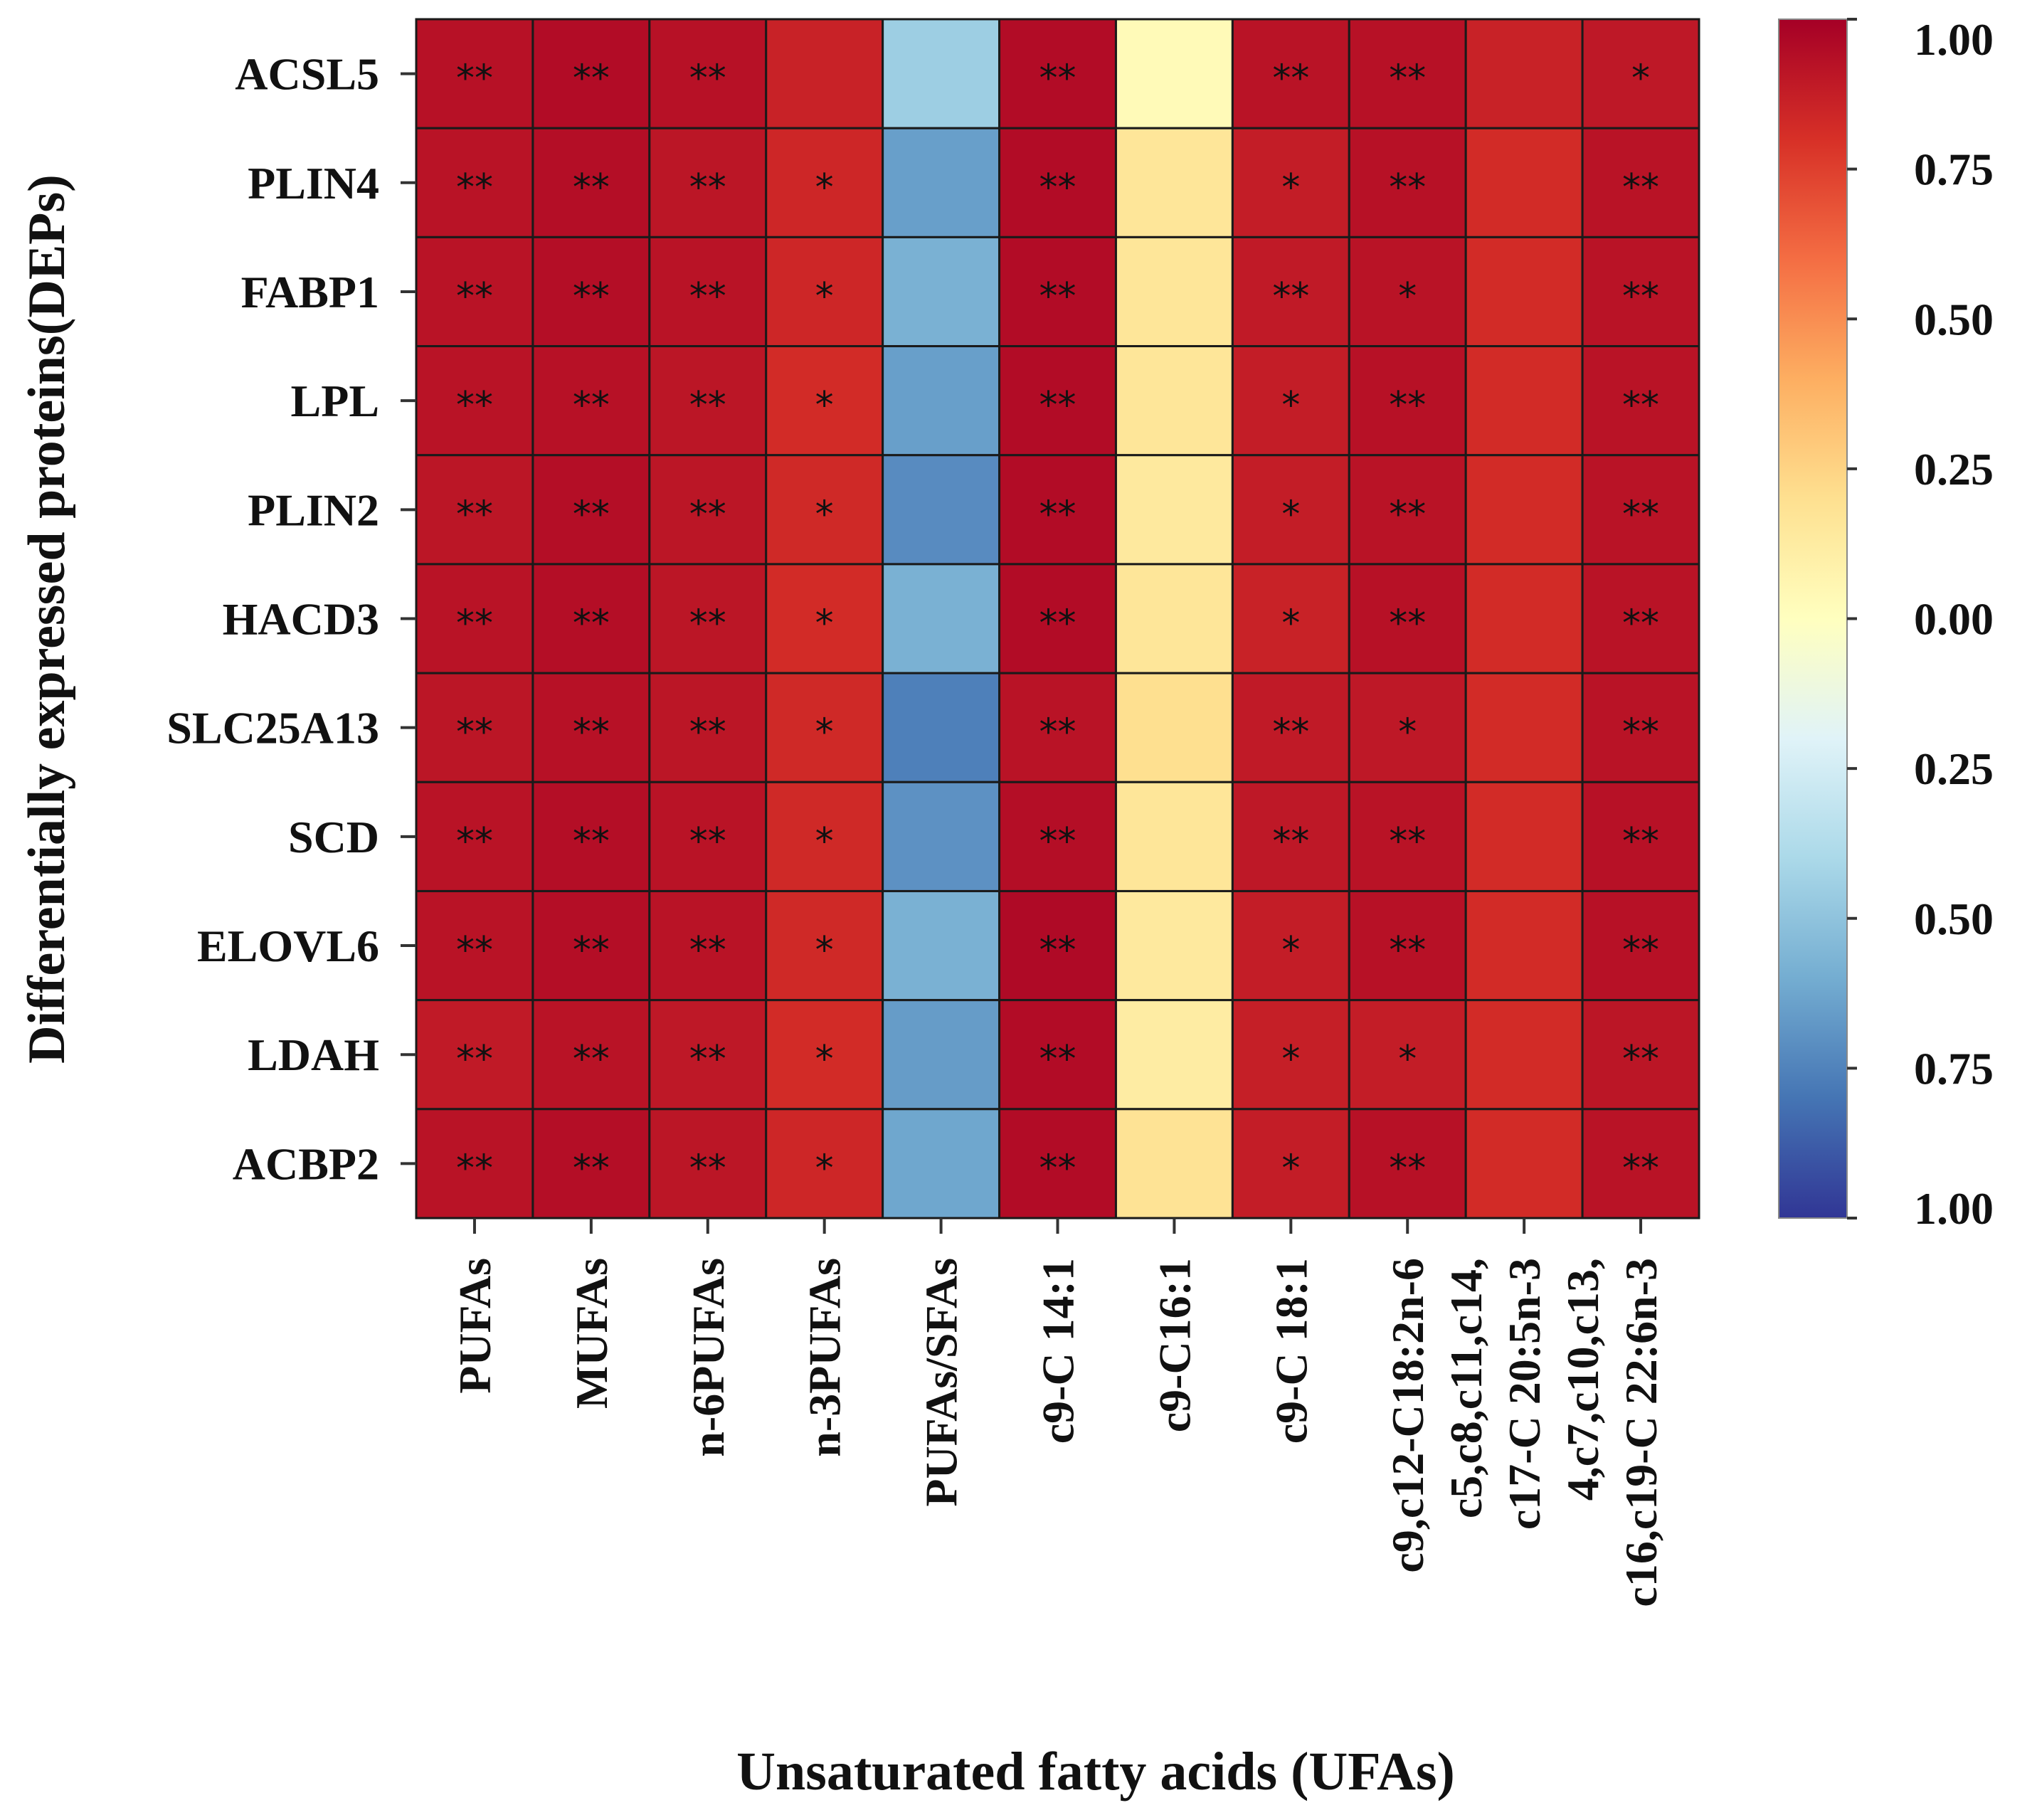  I want to click on colorbar-tick-label: 0.00, so click(1954, 619).